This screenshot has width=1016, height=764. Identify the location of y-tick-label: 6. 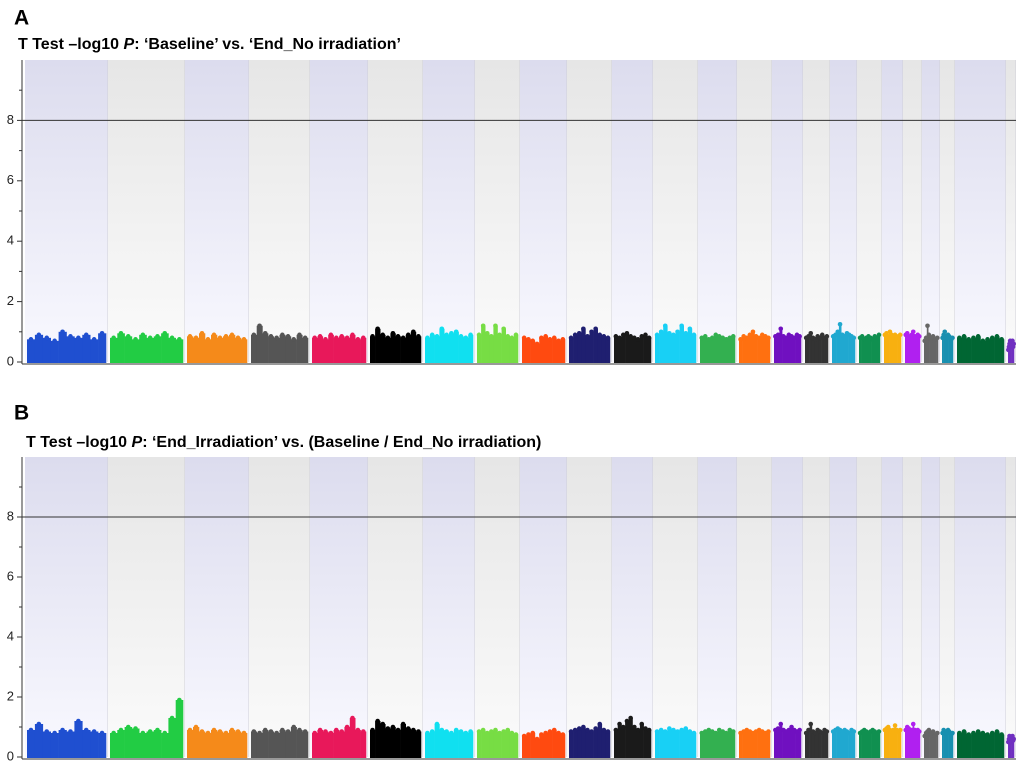
(10, 575).